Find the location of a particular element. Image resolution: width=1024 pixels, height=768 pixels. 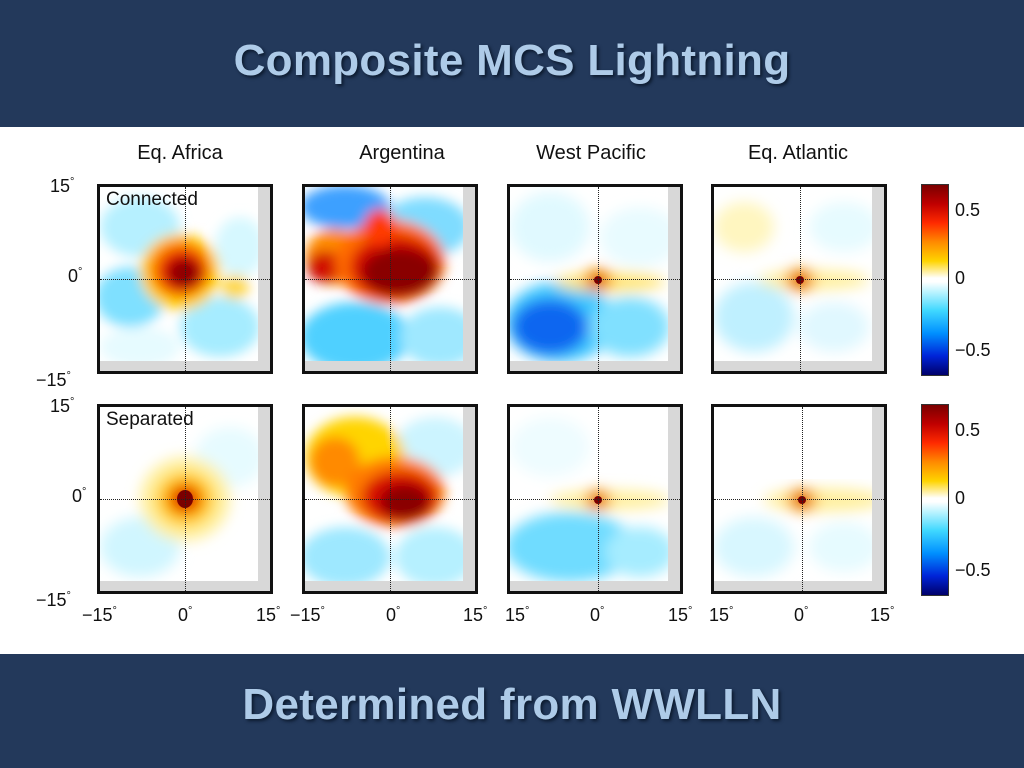

x-tick-0-col3: 0° is located at coordinates (597, 615).